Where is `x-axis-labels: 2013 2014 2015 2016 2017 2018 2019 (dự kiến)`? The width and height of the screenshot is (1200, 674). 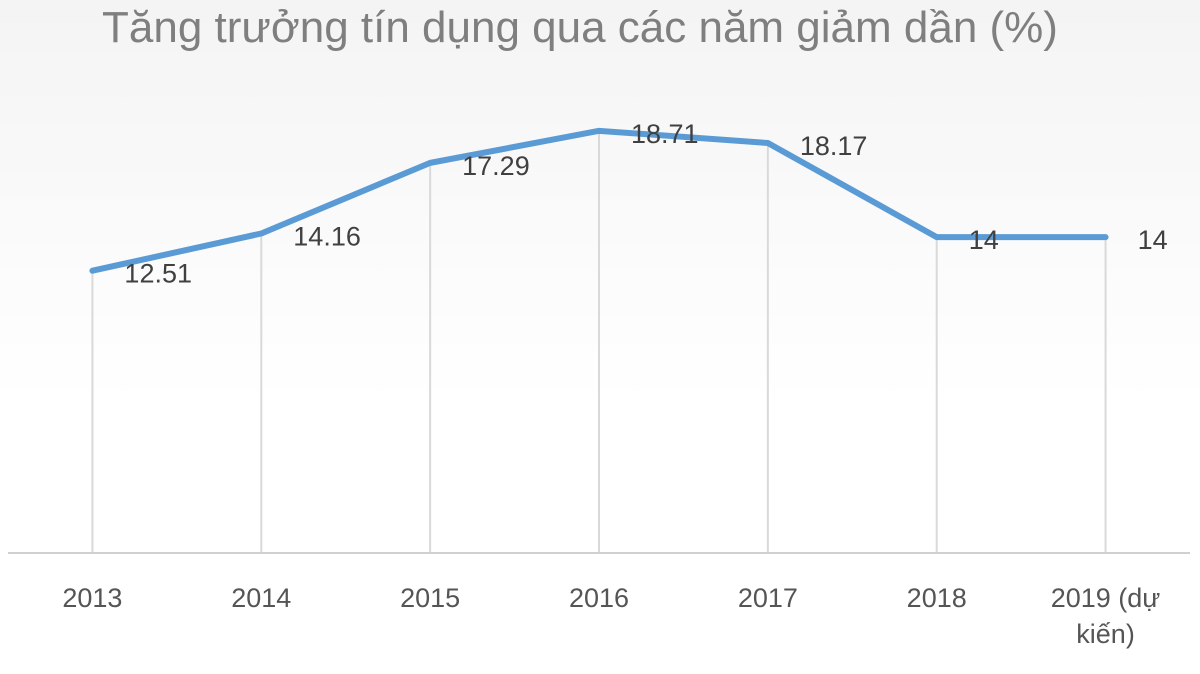
x-axis-labels: 2013 2014 2015 2016 2017 2018 2019 (dự kiến) is located at coordinates (611, 616).